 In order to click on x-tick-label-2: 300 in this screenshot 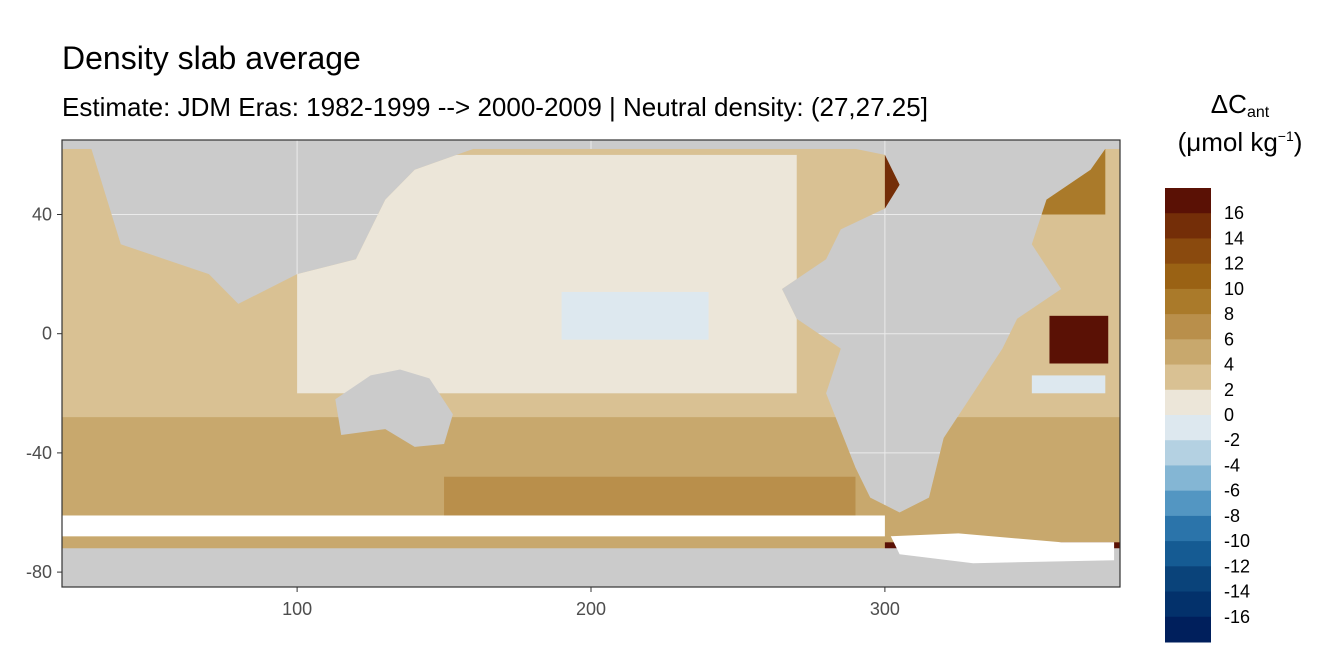, I will do `click(885, 609)`.